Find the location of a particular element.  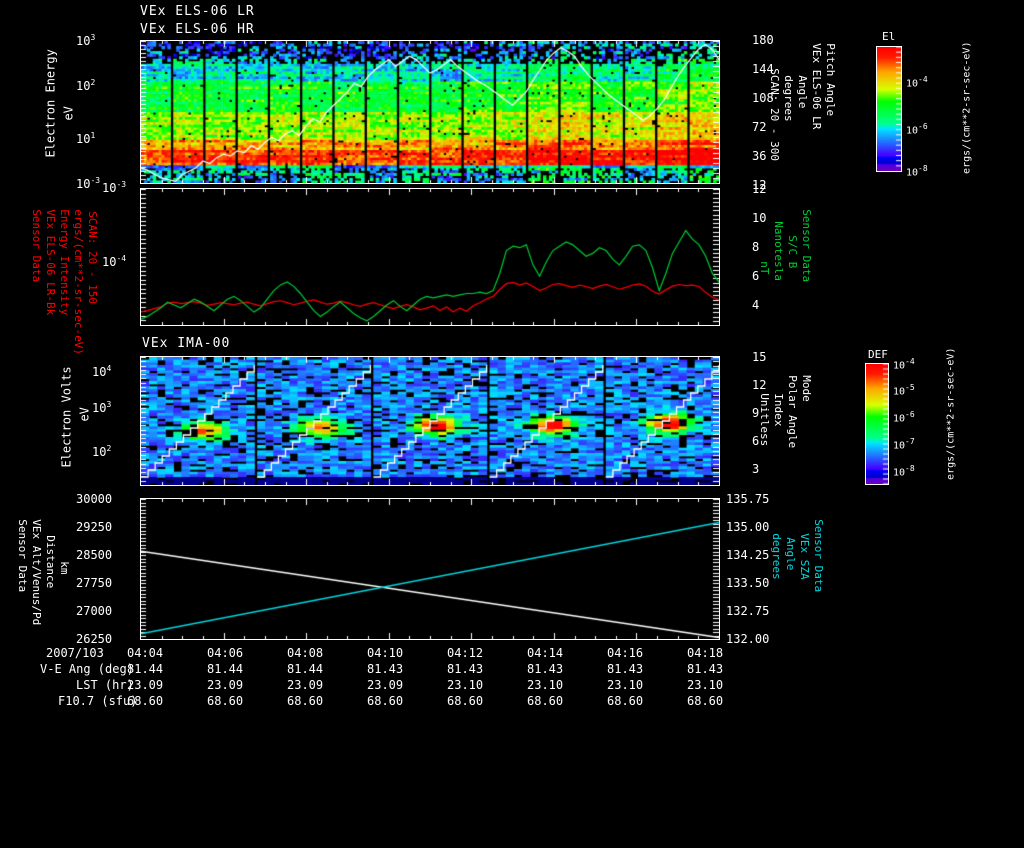

panel4-ytick-28500: 28500 is located at coordinates (94, 555).